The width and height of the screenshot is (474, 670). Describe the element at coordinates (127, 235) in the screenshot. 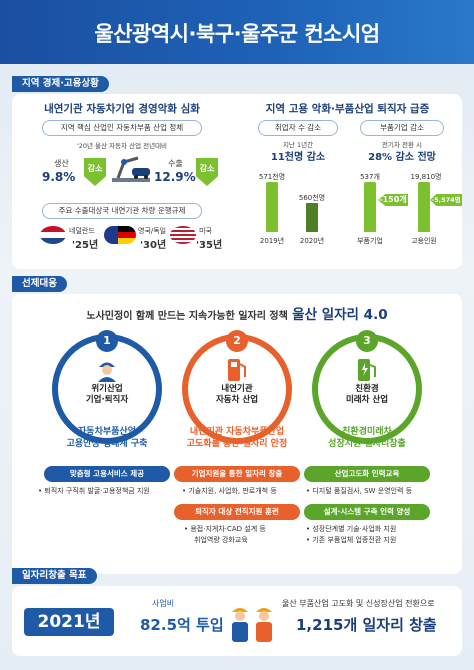

I see `germany-flag-icon` at that location.